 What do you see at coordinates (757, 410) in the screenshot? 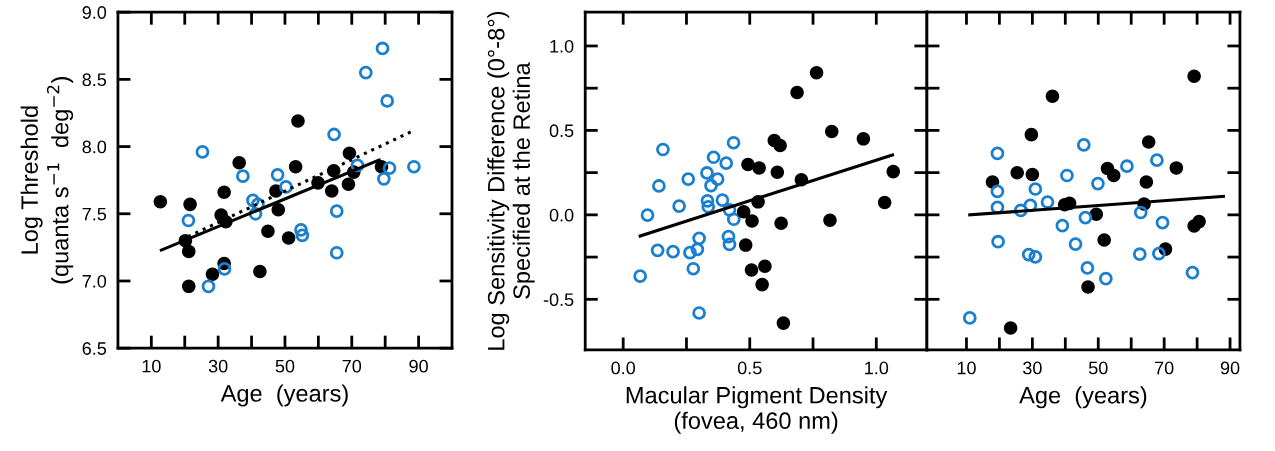
I see `x-axis-title: Macular Pigment Density (fovea, 460 nm)` at bounding box center [757, 410].